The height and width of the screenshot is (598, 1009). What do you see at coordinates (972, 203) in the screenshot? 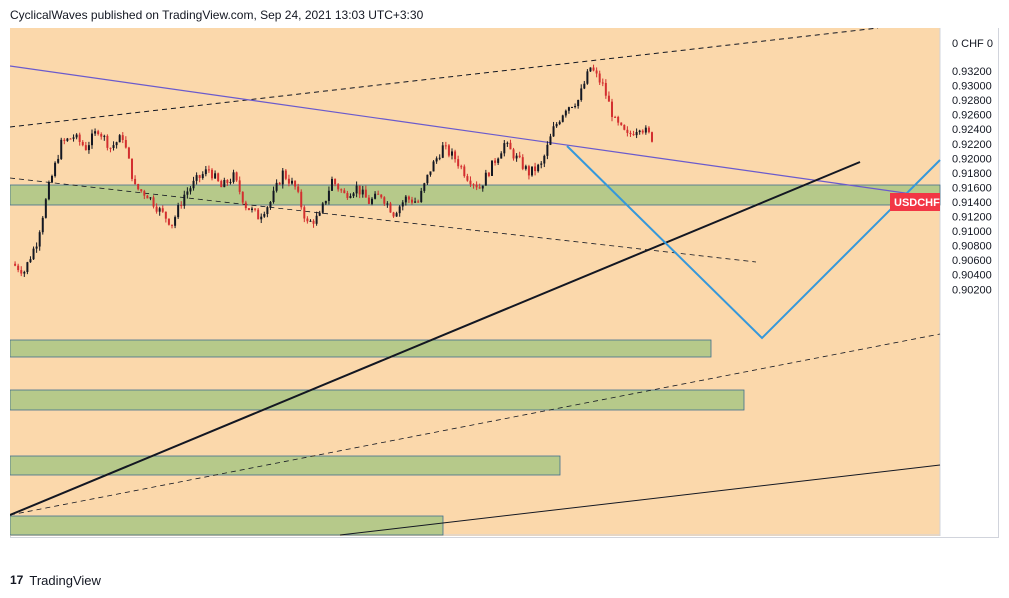
I see `price-tick-label: 0.91400` at bounding box center [972, 203].